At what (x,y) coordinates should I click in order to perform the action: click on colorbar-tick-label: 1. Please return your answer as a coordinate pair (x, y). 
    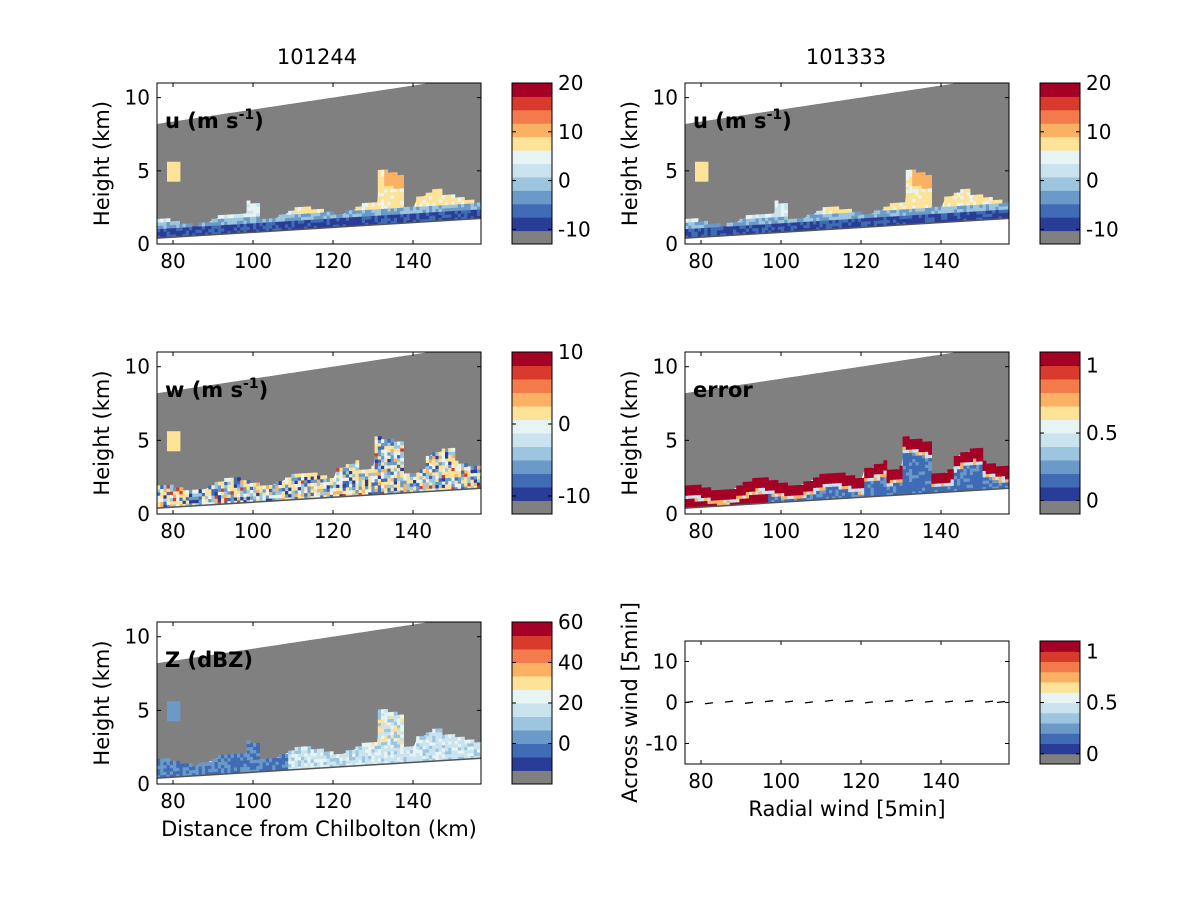
    Looking at the image, I should click on (1092, 651).